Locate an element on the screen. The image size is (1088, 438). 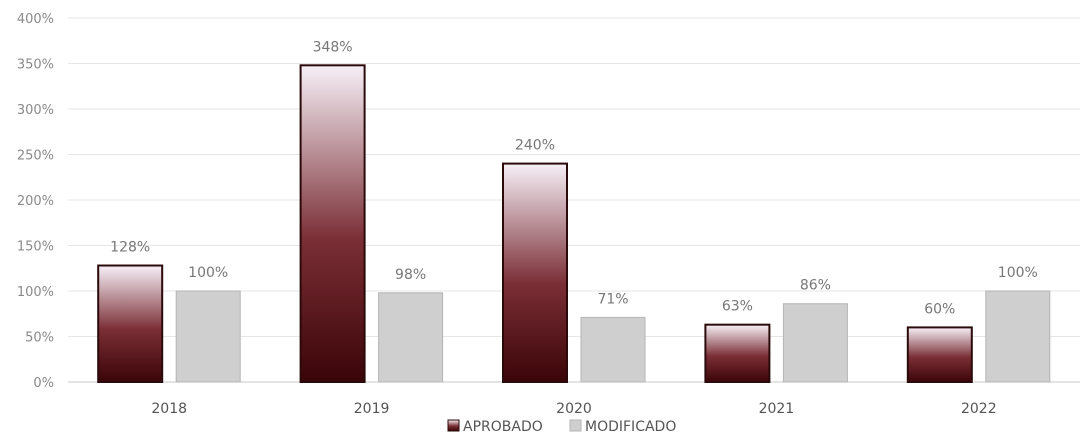
data-label-aprobado-2018: 128% is located at coordinates (130, 248).